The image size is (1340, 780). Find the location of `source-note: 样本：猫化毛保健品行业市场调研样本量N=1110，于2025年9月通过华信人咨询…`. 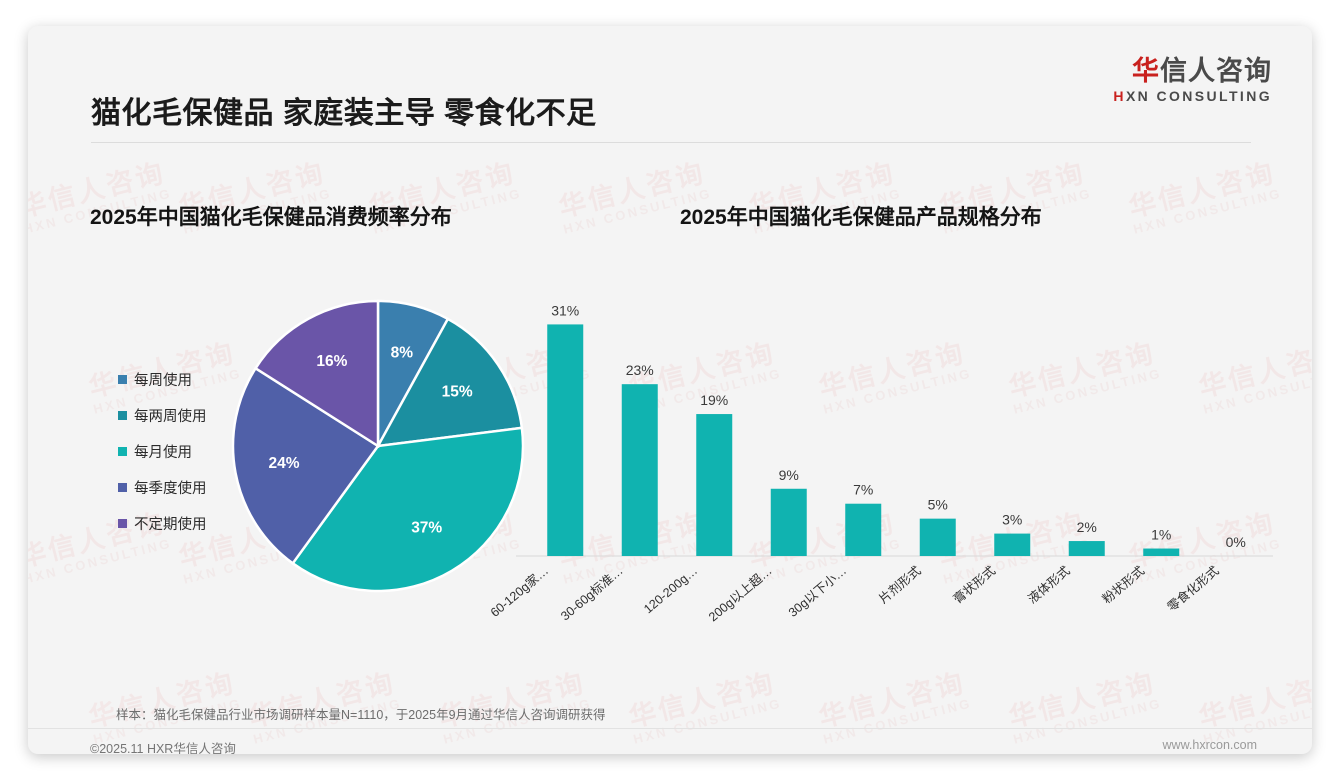

source-note: 样本：猫化毛保健品行业市场调研样本量N=1110，于2025年9月通过华信人咨询… is located at coordinates (361, 715).